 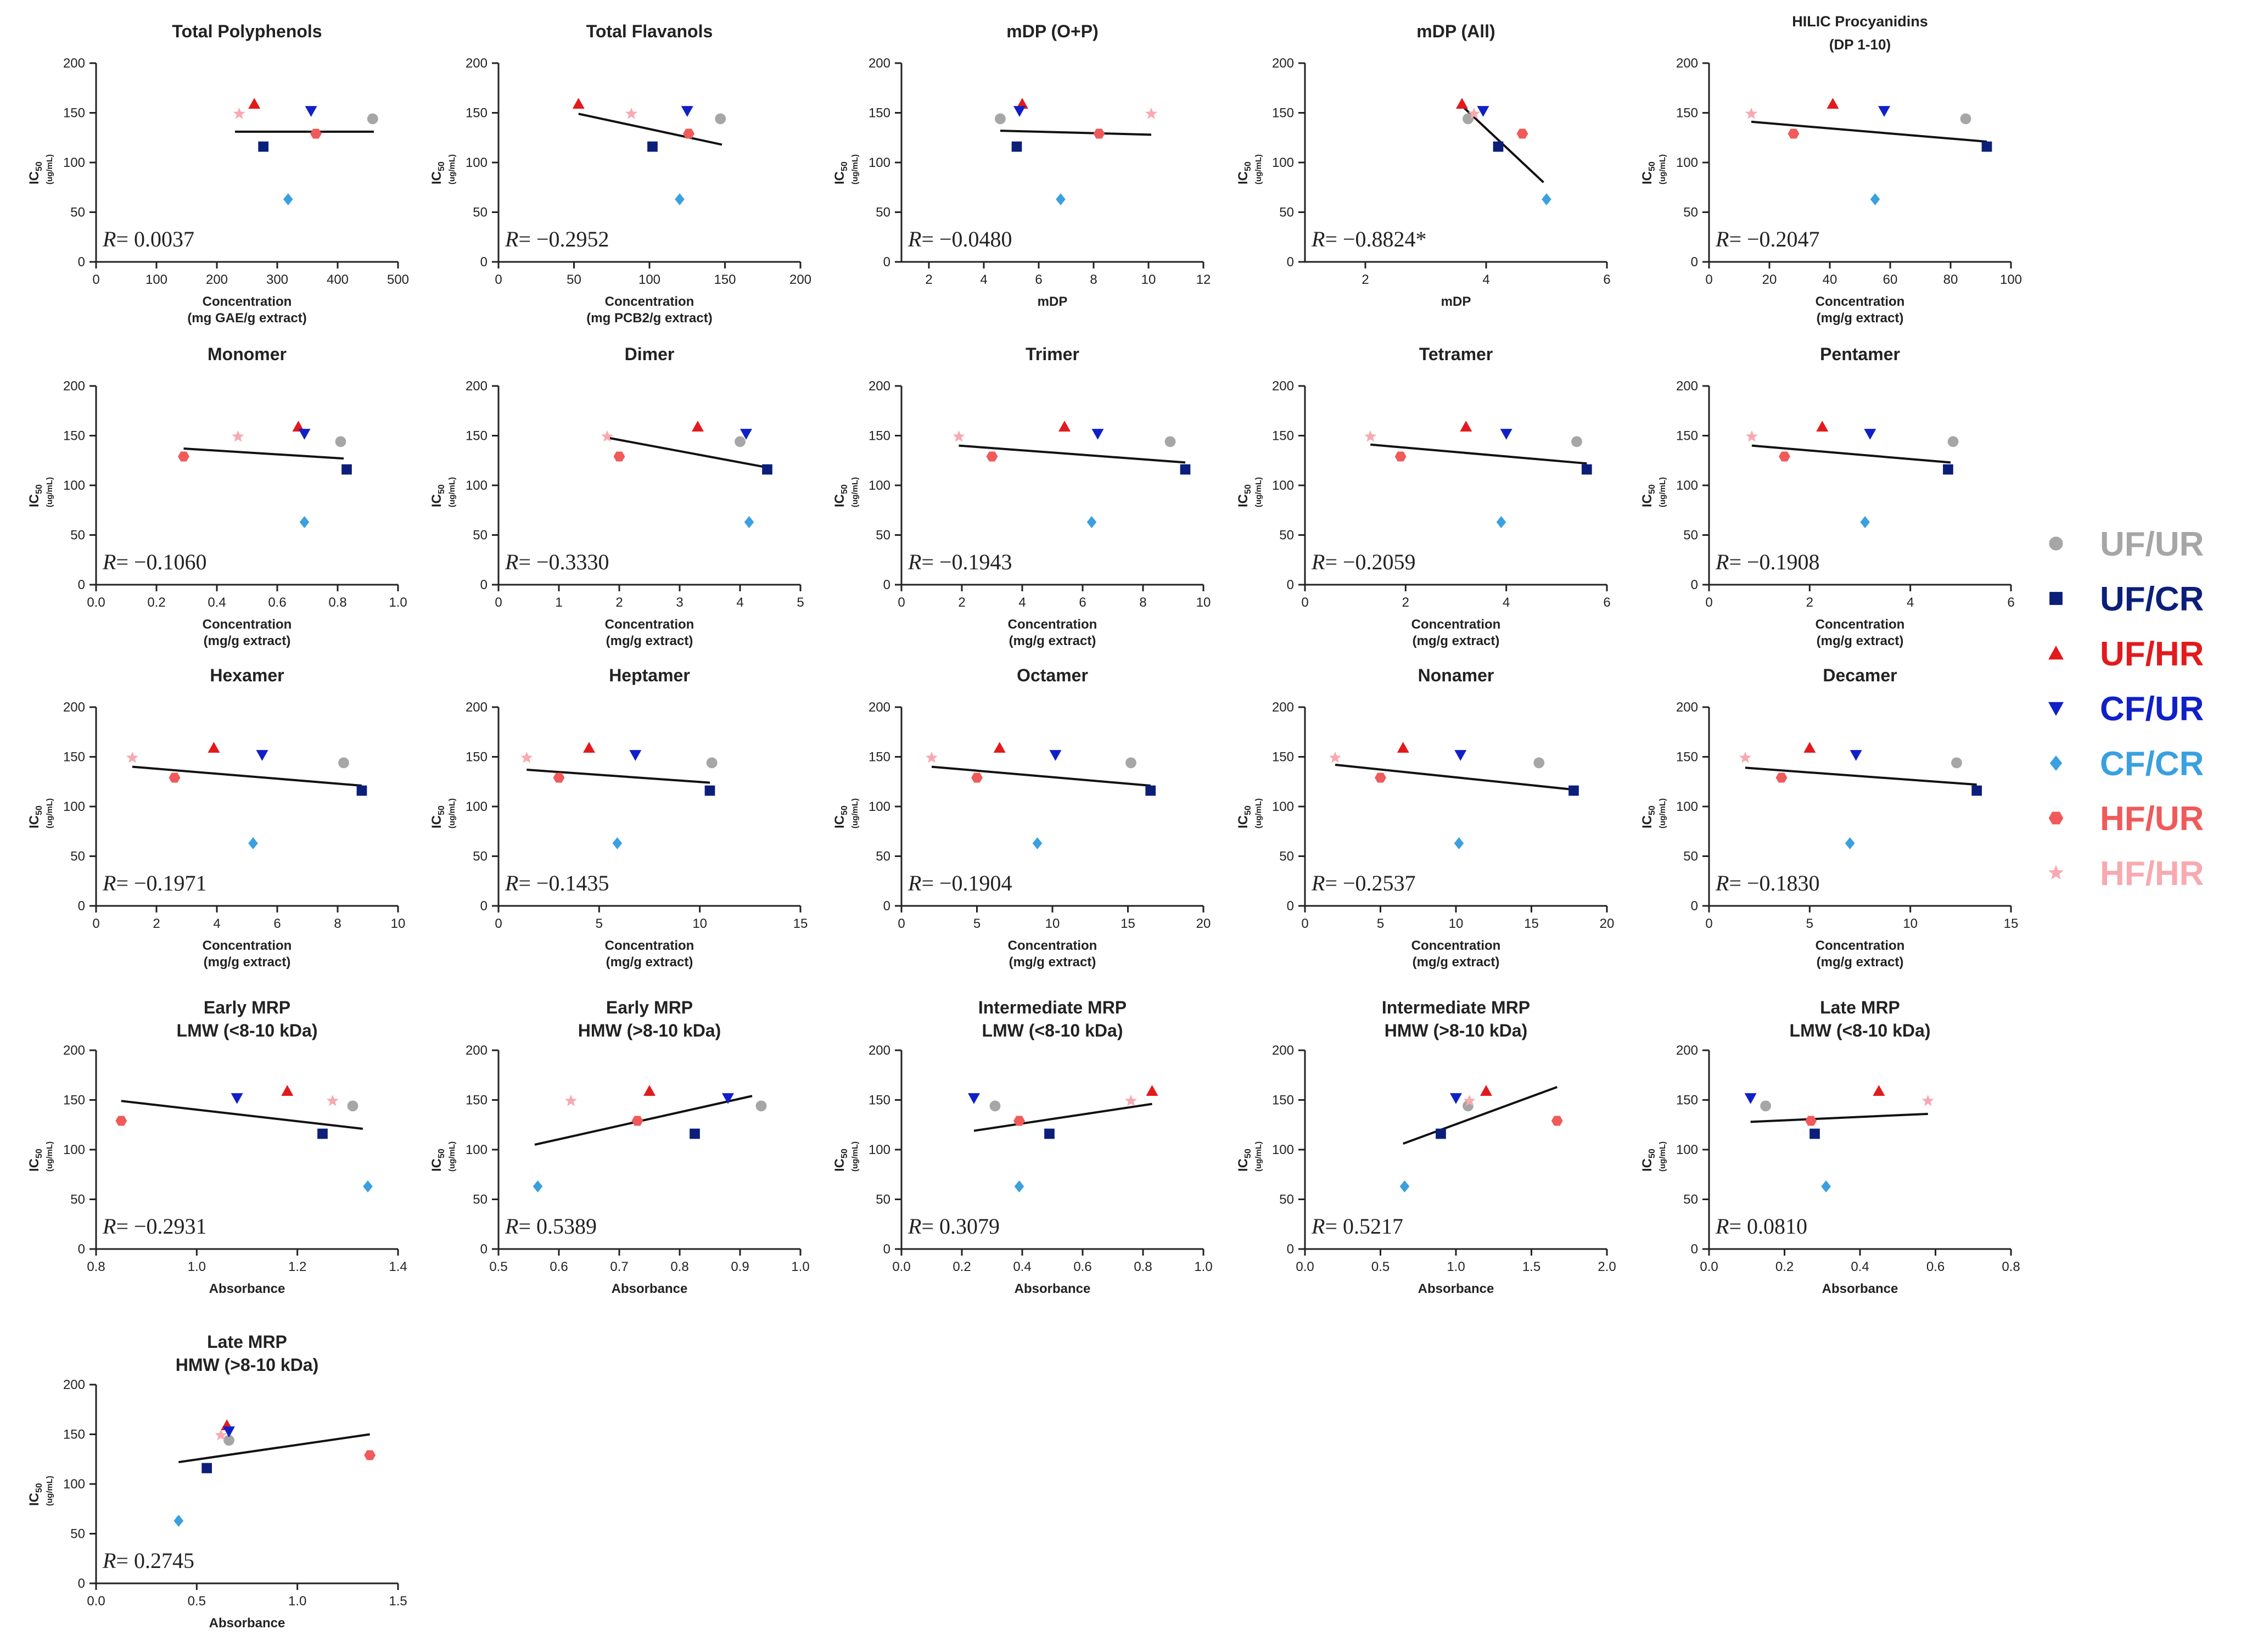 I want to click on x-tick-label: 0.9, so click(x=740, y=1267).